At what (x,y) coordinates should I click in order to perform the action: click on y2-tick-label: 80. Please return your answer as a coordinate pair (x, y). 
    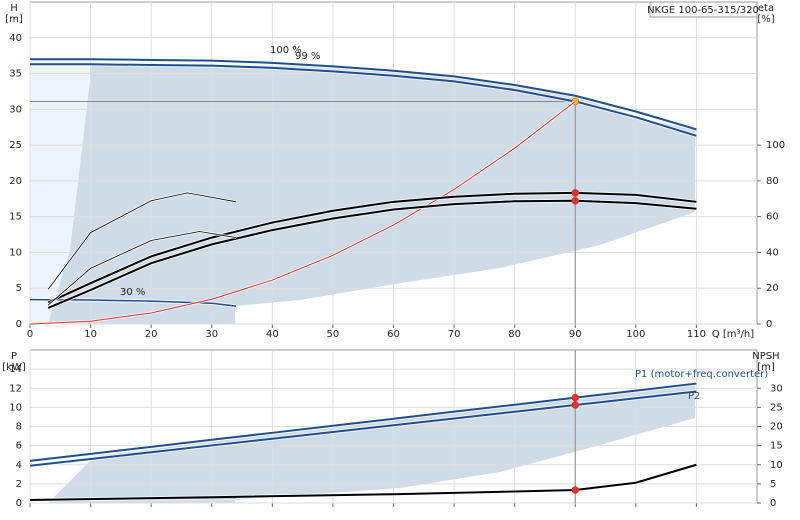
    Looking at the image, I should click on (772, 181).